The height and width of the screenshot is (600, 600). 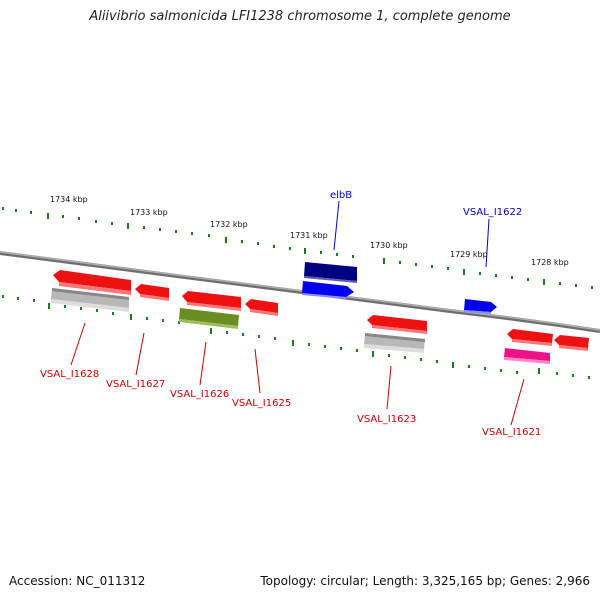 What do you see at coordinates (149, 212) in the screenshot?
I see `scale-tick-label: 1733 kbp` at bounding box center [149, 212].